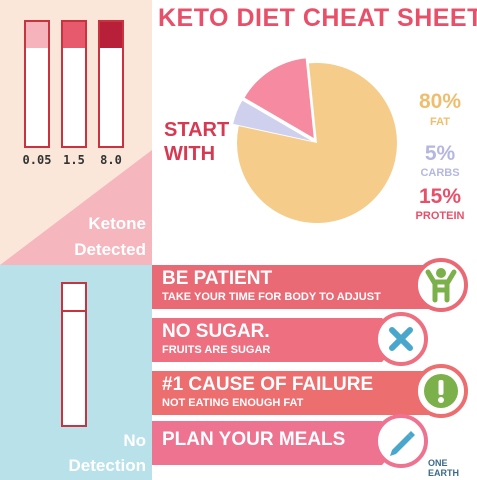 Image resolution: width=477 pixels, height=480 pixels. What do you see at coordinates (111, 160) in the screenshot?
I see `strip-label-high: 8.0` at bounding box center [111, 160].